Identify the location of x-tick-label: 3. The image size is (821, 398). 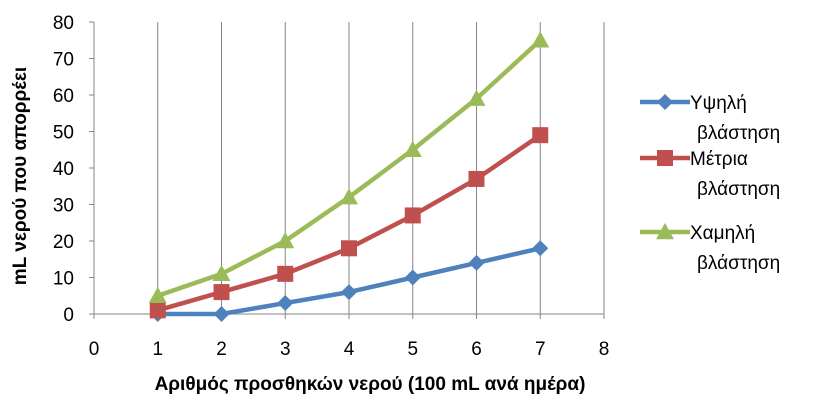
(285, 349).